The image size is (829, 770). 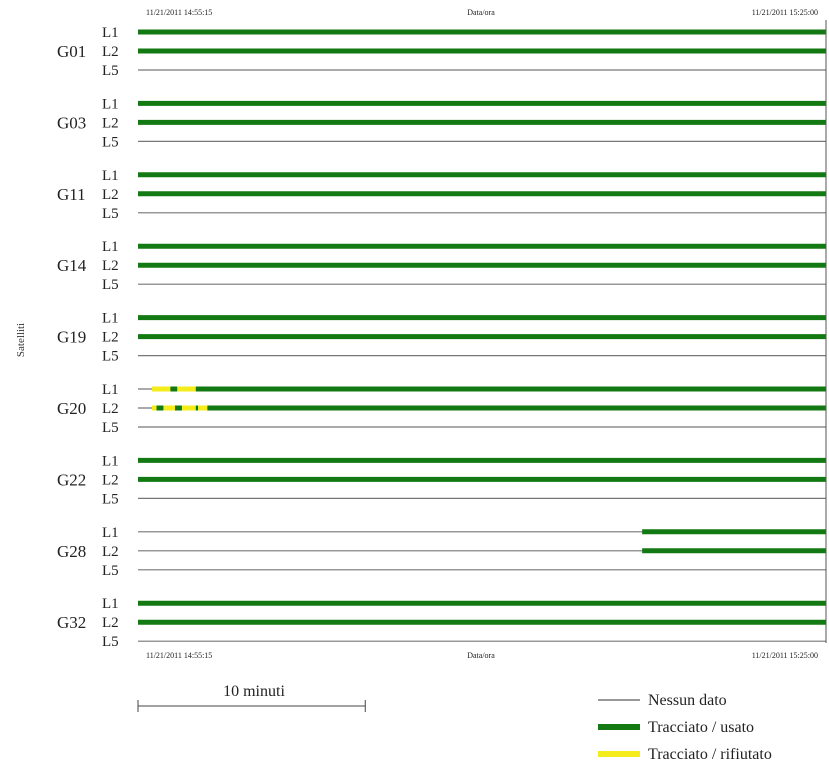 I want to click on scale-bar: 10 minuti, so click(x=251, y=697).